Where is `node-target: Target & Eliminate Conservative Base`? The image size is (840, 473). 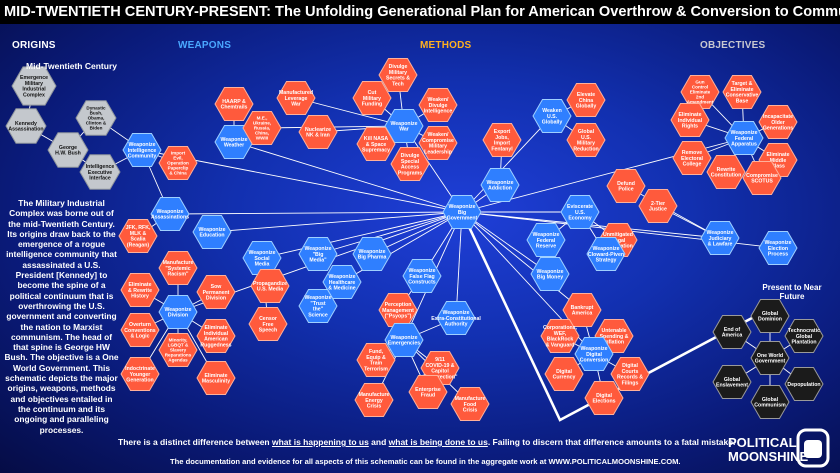 node-target: Target & Eliminate Conservative Base is located at coordinates (742, 92).